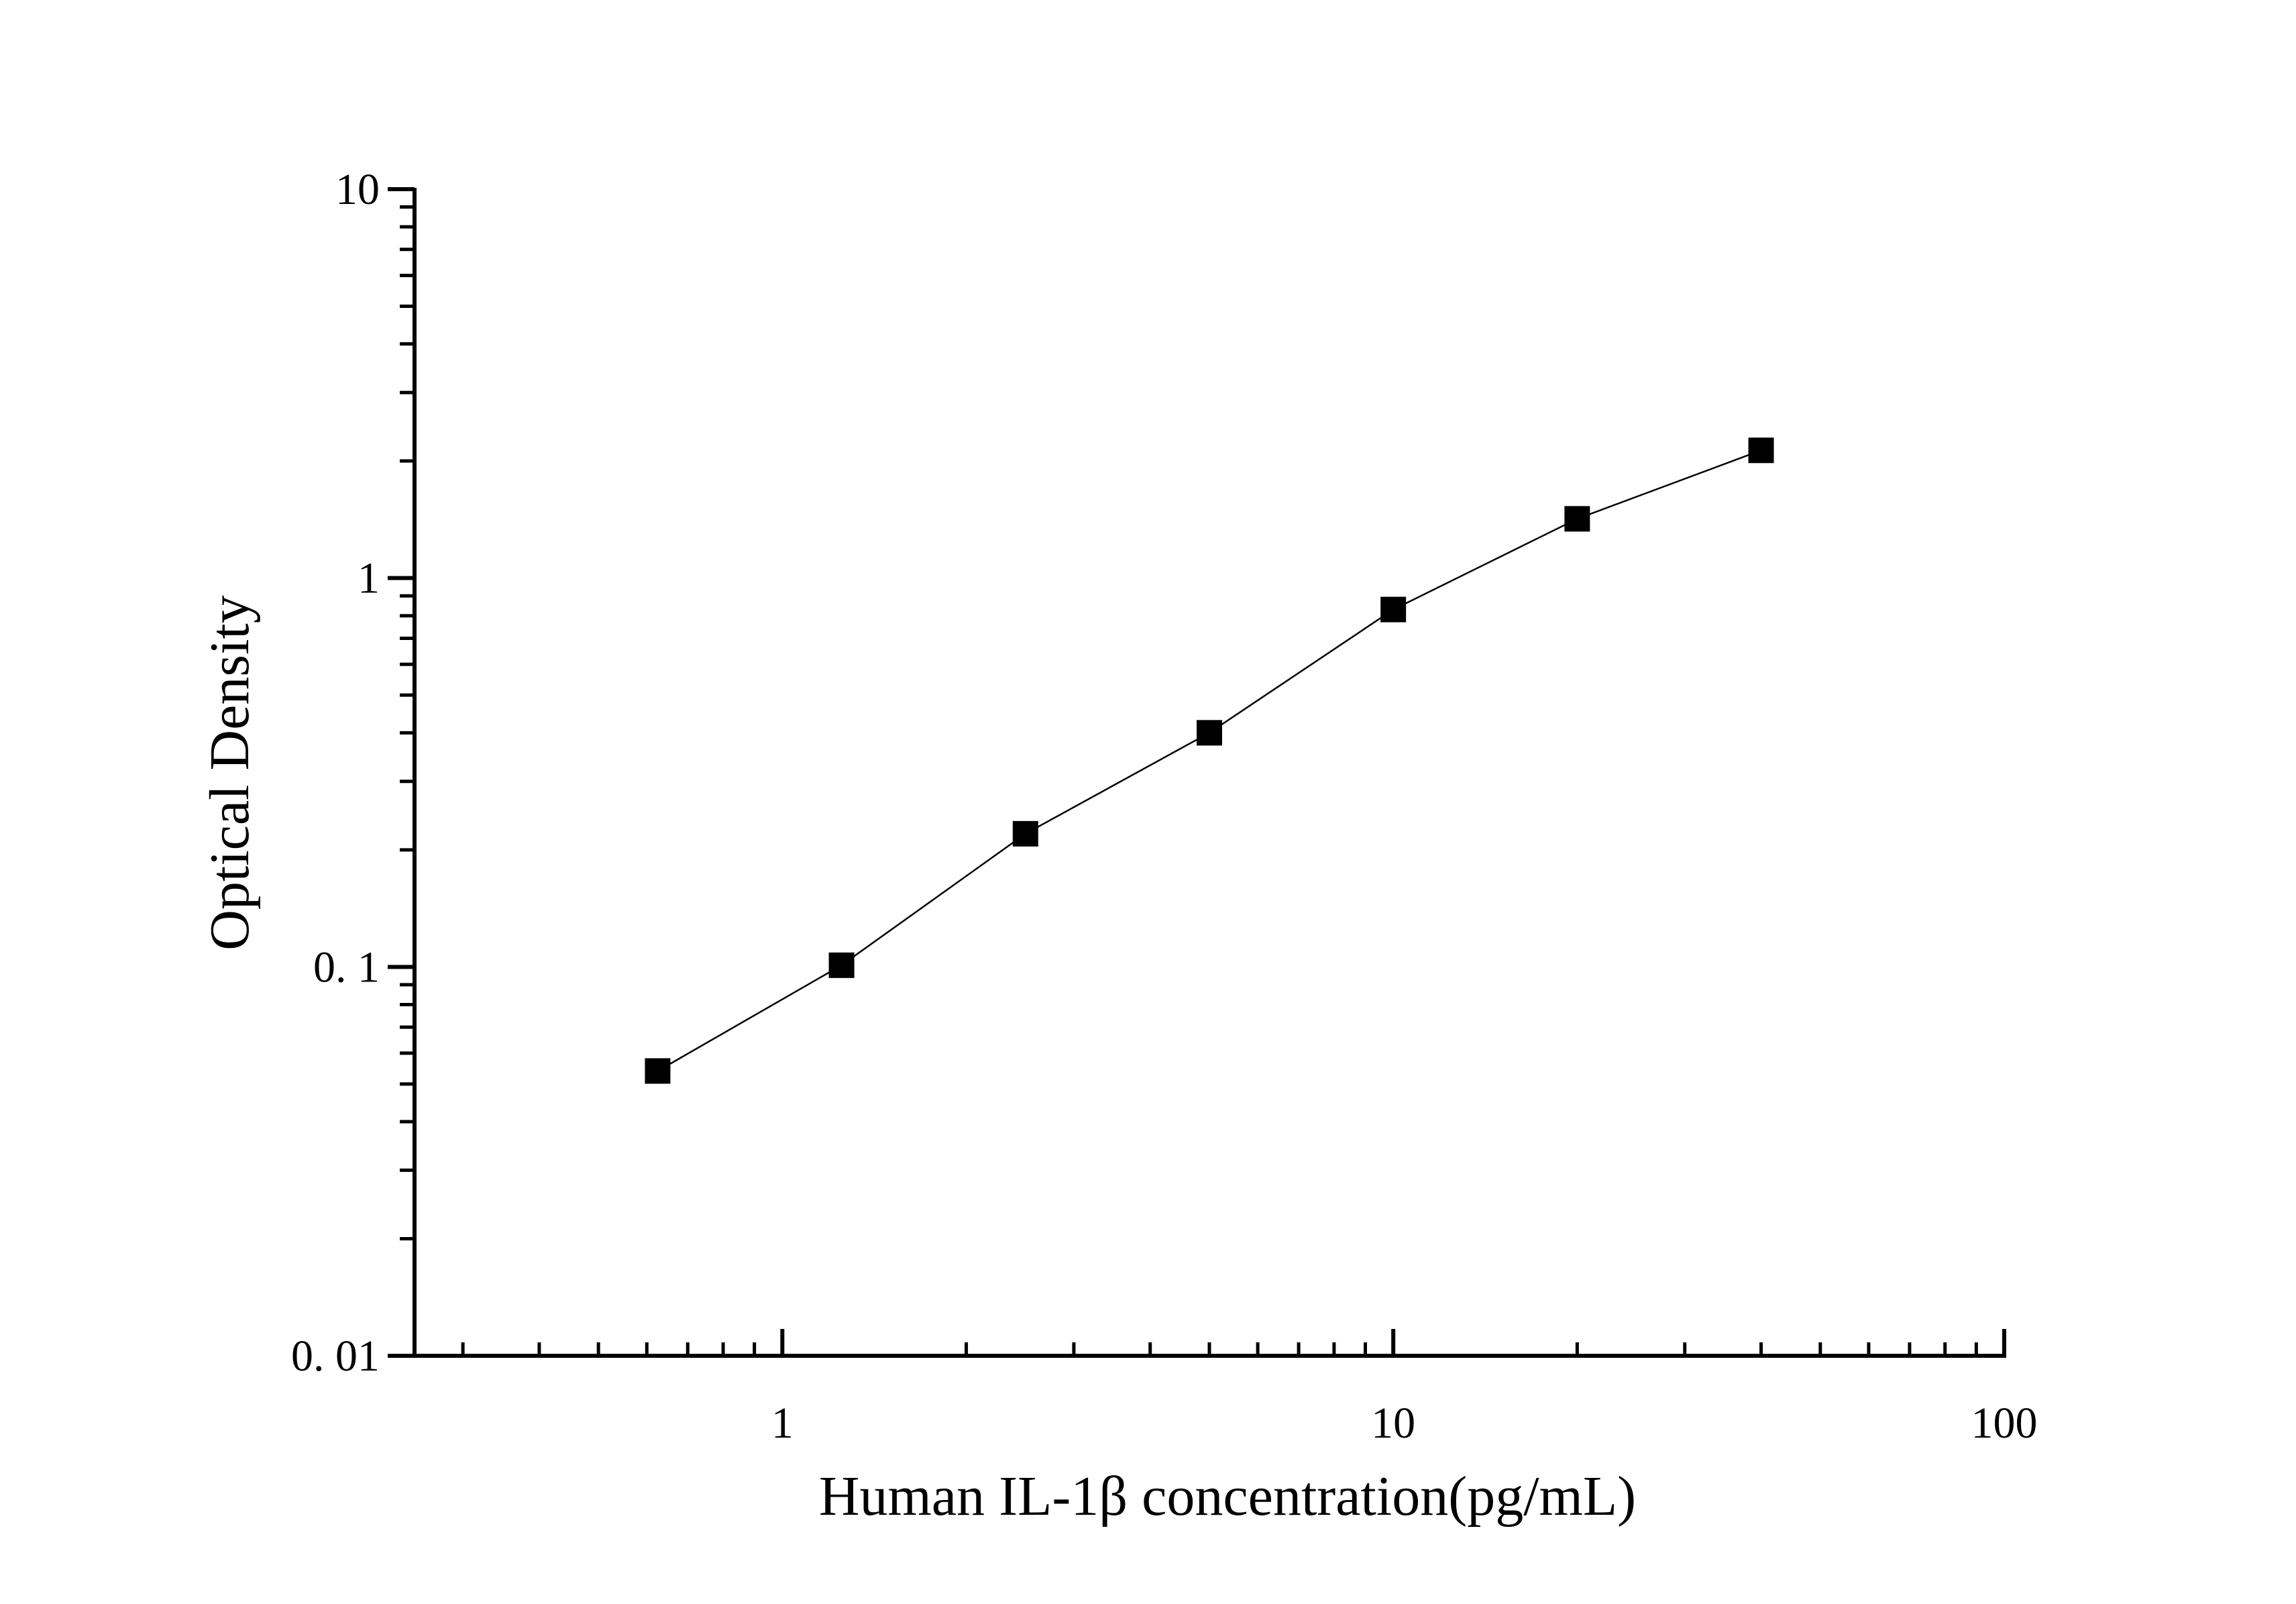 This screenshot has width=2296, height=1604. What do you see at coordinates (346, 967) in the screenshot?
I see `y-tick-label: 0. 1` at bounding box center [346, 967].